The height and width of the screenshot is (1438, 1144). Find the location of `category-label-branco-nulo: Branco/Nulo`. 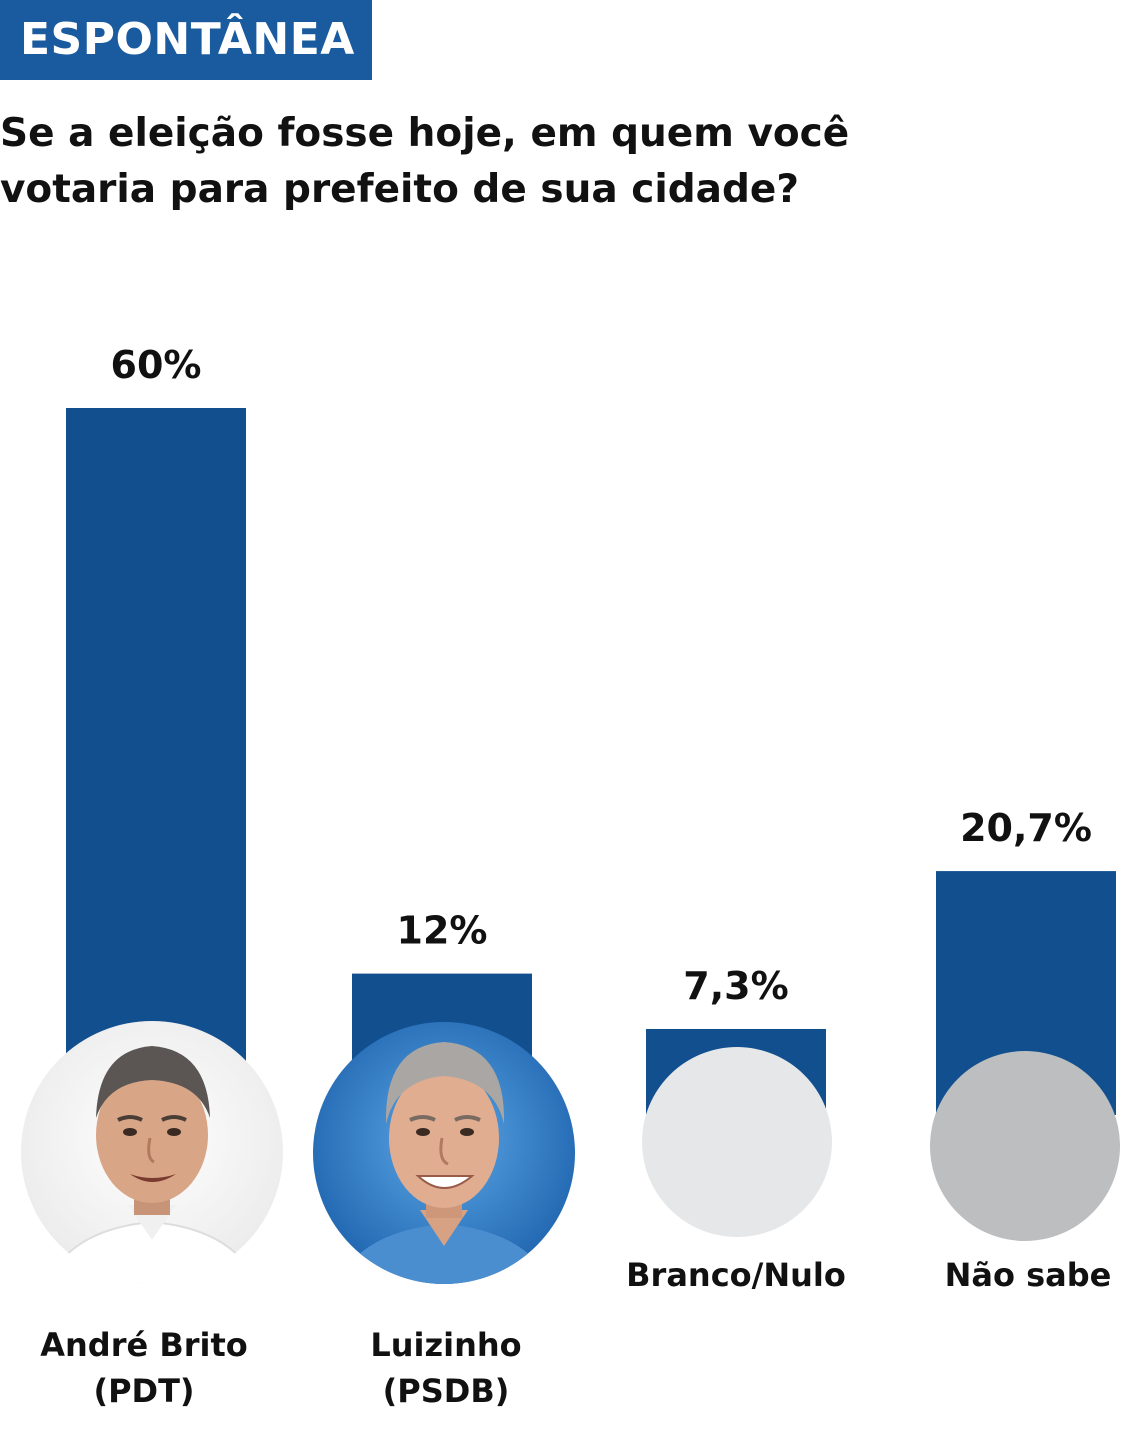

category-label-branco-nulo: Branco/Nulo is located at coordinates (736, 1275).